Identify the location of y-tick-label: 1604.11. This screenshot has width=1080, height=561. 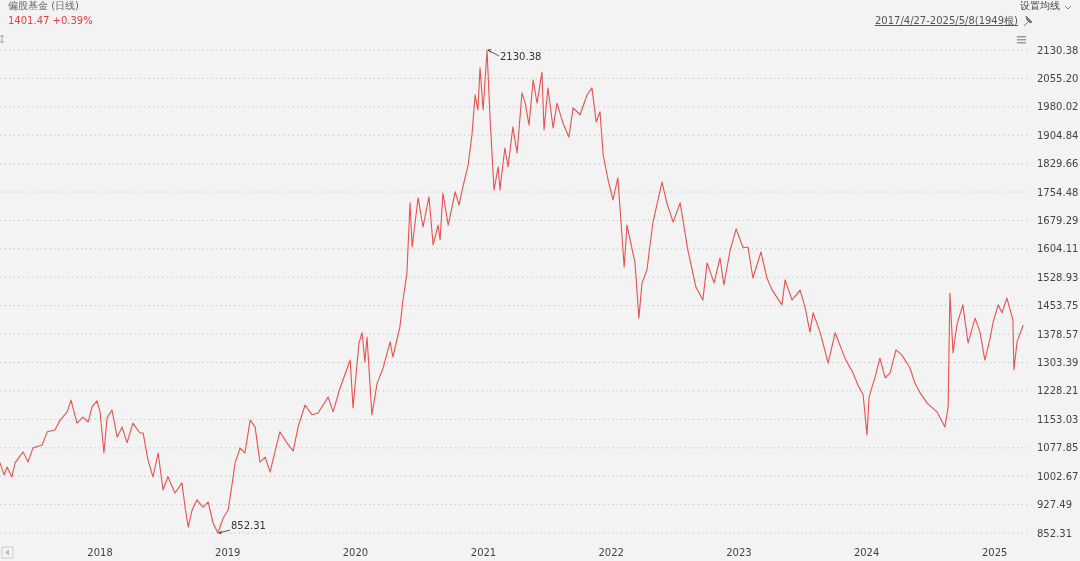
(1058, 249).